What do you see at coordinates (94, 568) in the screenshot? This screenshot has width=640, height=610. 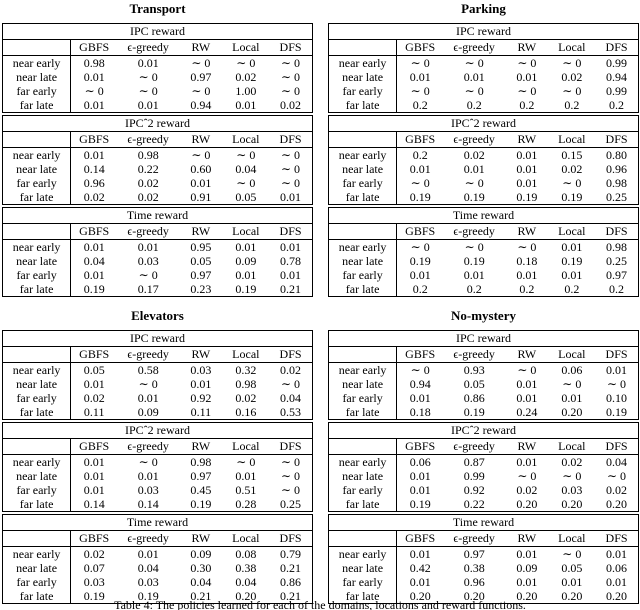 I see `data-cell: 0.07` at bounding box center [94, 568].